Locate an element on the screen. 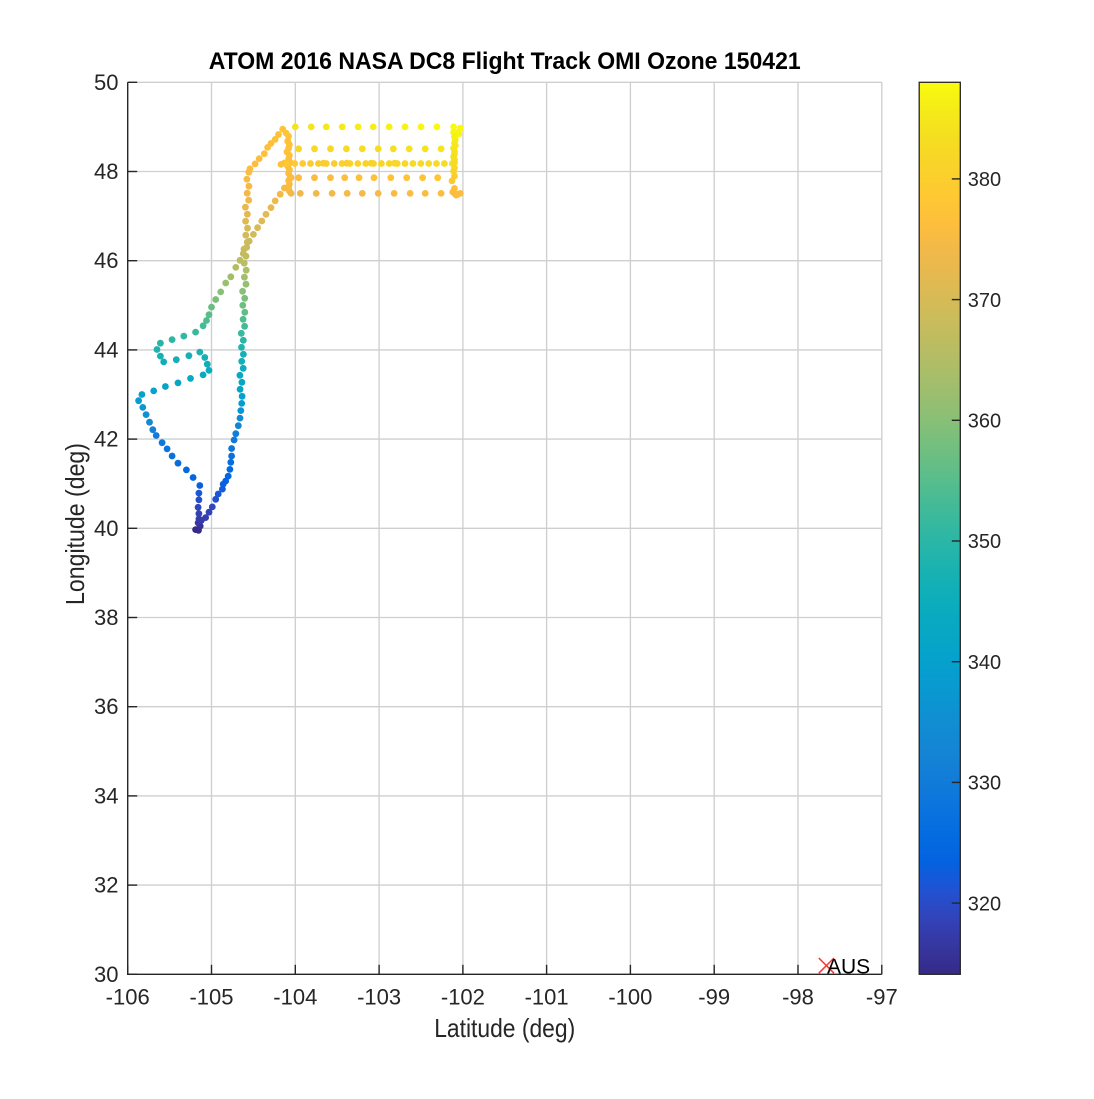 The image size is (1094, 1099). svg-text: 370 is located at coordinates (984, 301).